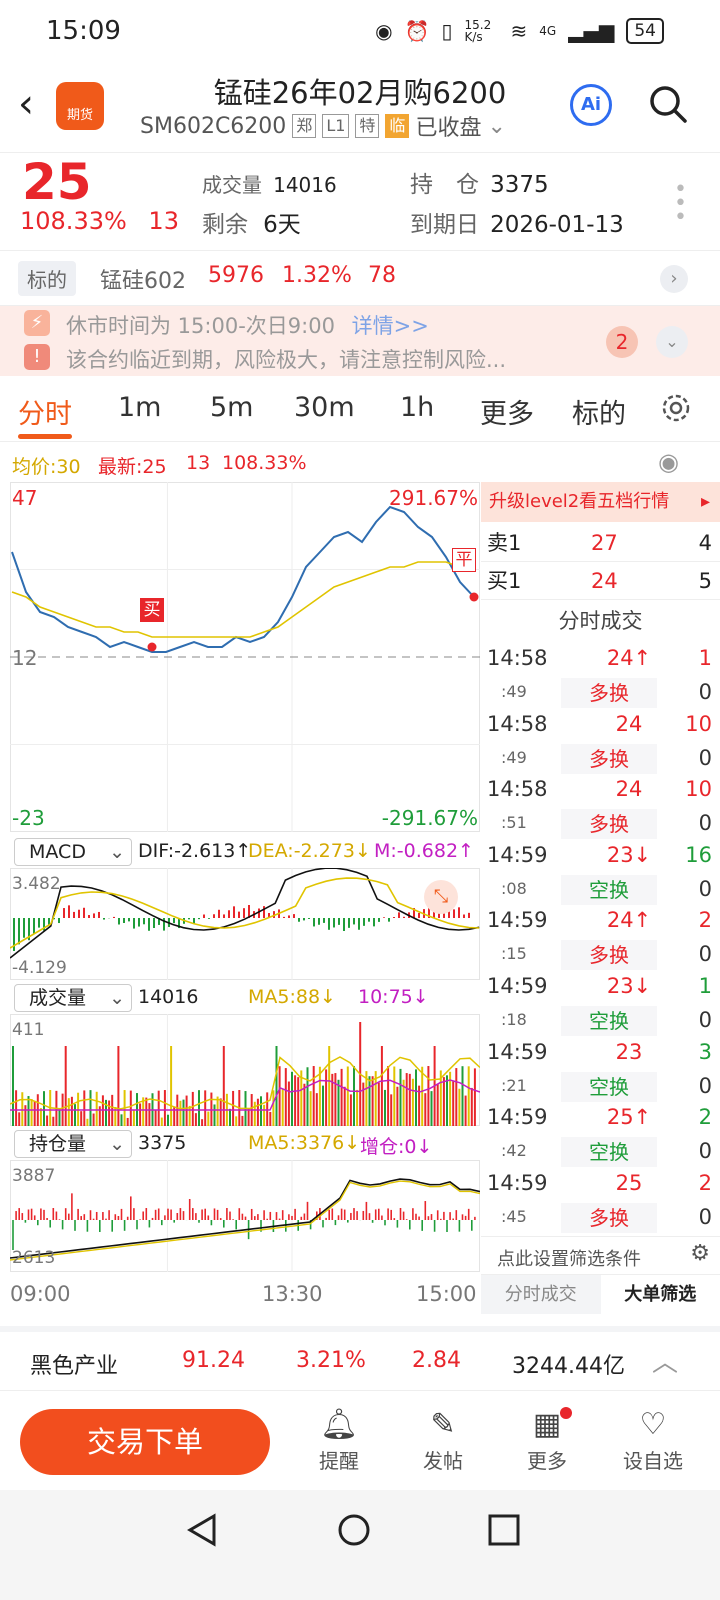 The width and height of the screenshot is (720, 1600). I want to click on tick-row: 14:59 24↑ 2:15 多换 0, so click(600, 941).